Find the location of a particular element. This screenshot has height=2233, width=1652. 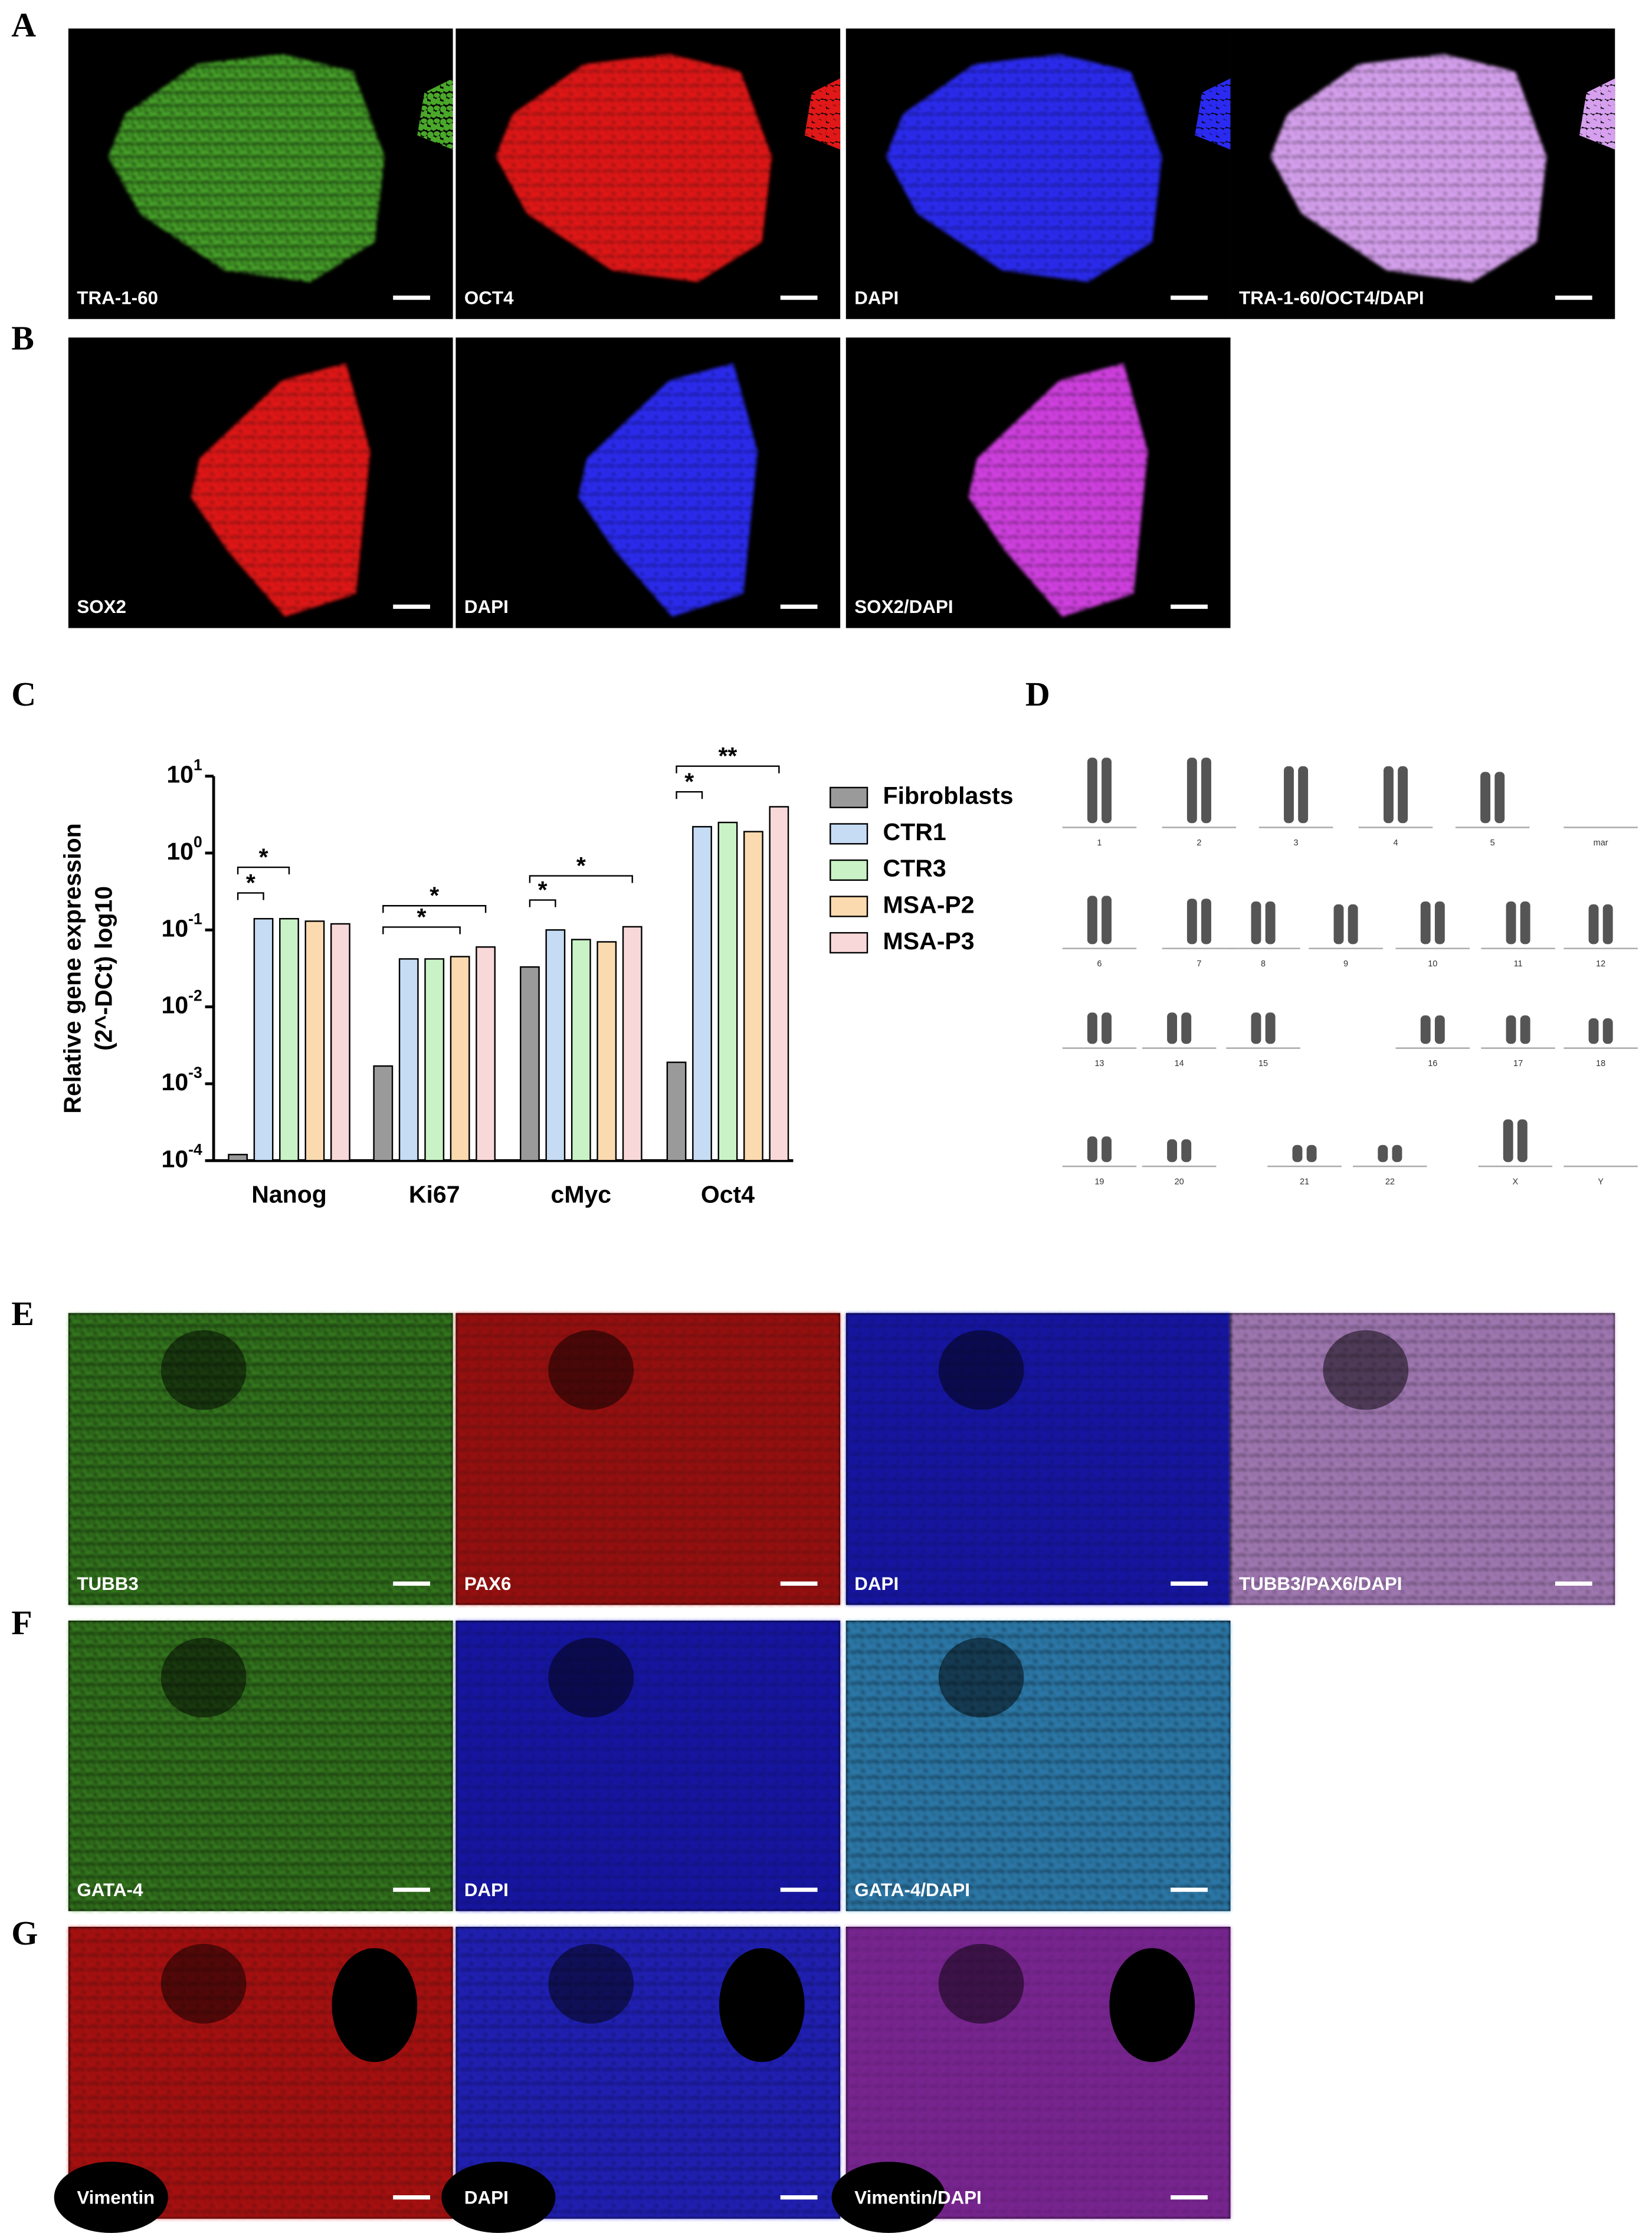

micrograph: TUBB3 is located at coordinates (260, 1459).